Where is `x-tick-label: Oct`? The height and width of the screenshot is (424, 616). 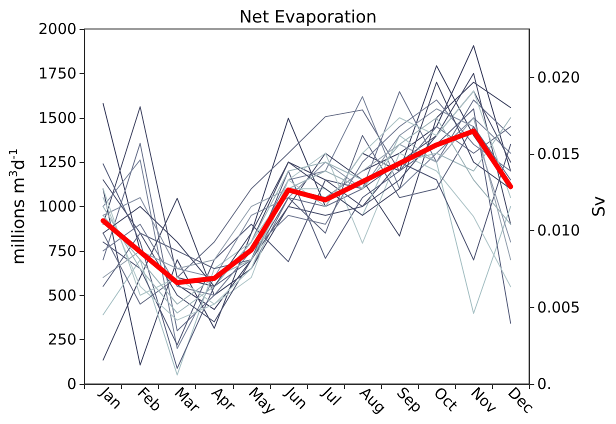
x-tick-label: Oct is located at coordinates (446, 399).